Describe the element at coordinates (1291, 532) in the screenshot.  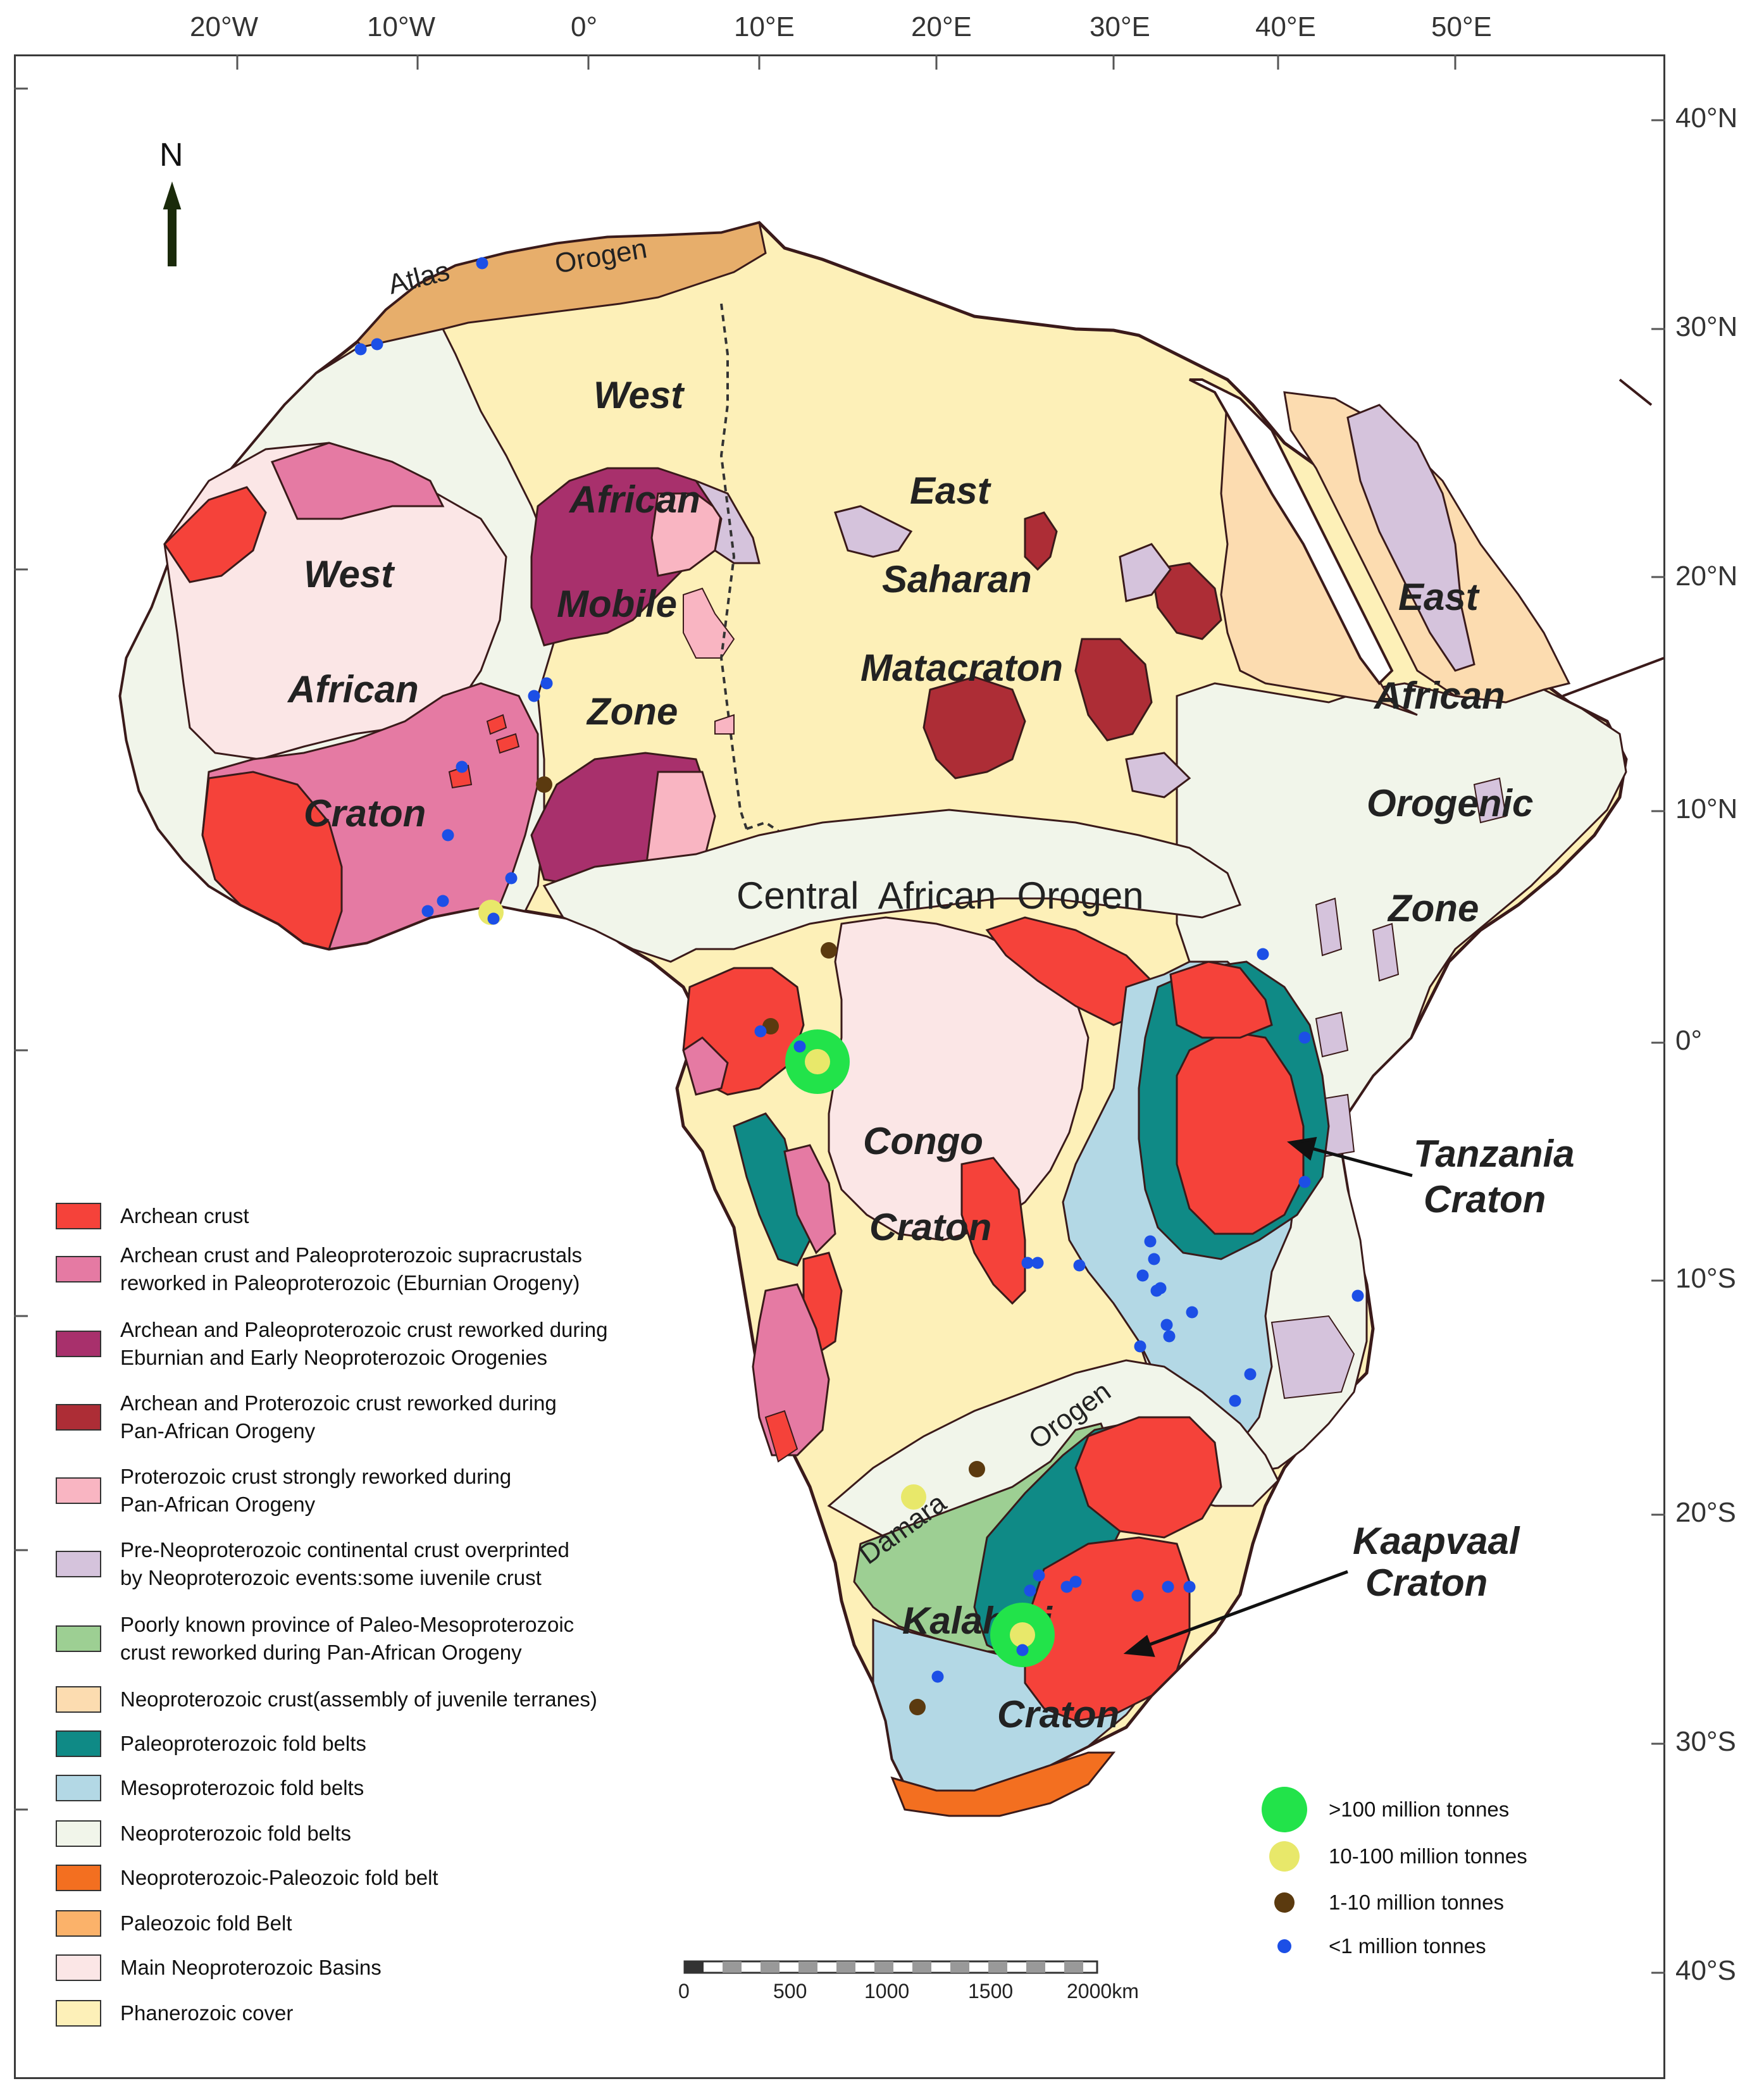
I see `red-sea` at that location.